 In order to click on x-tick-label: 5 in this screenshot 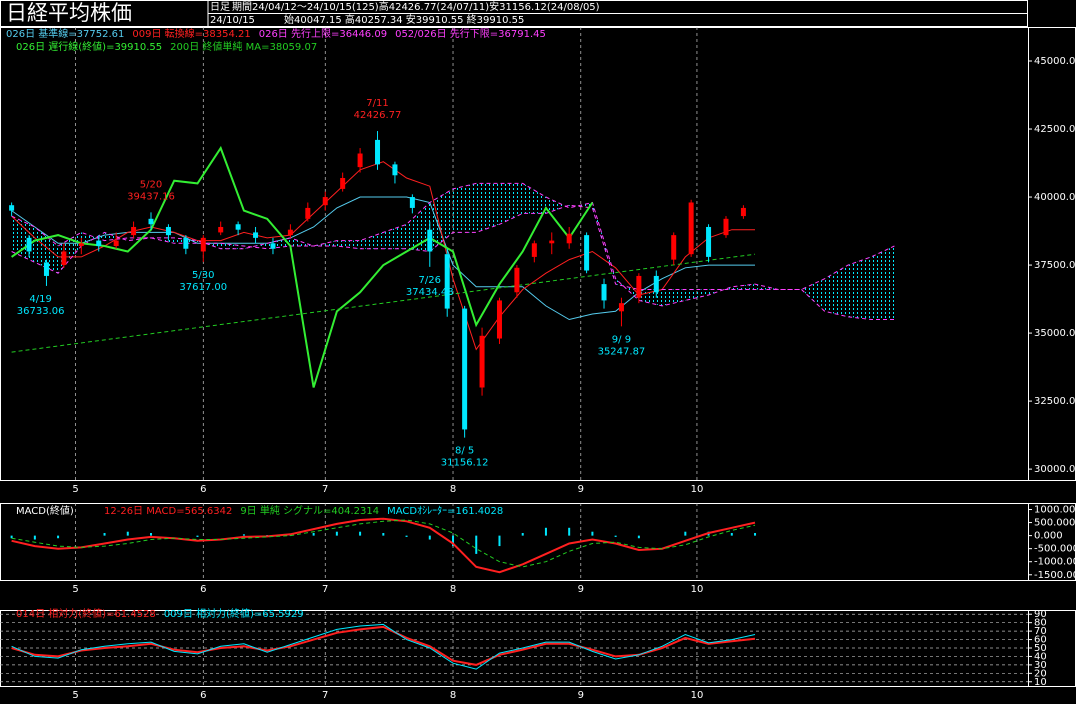, I will do `click(75, 695)`.